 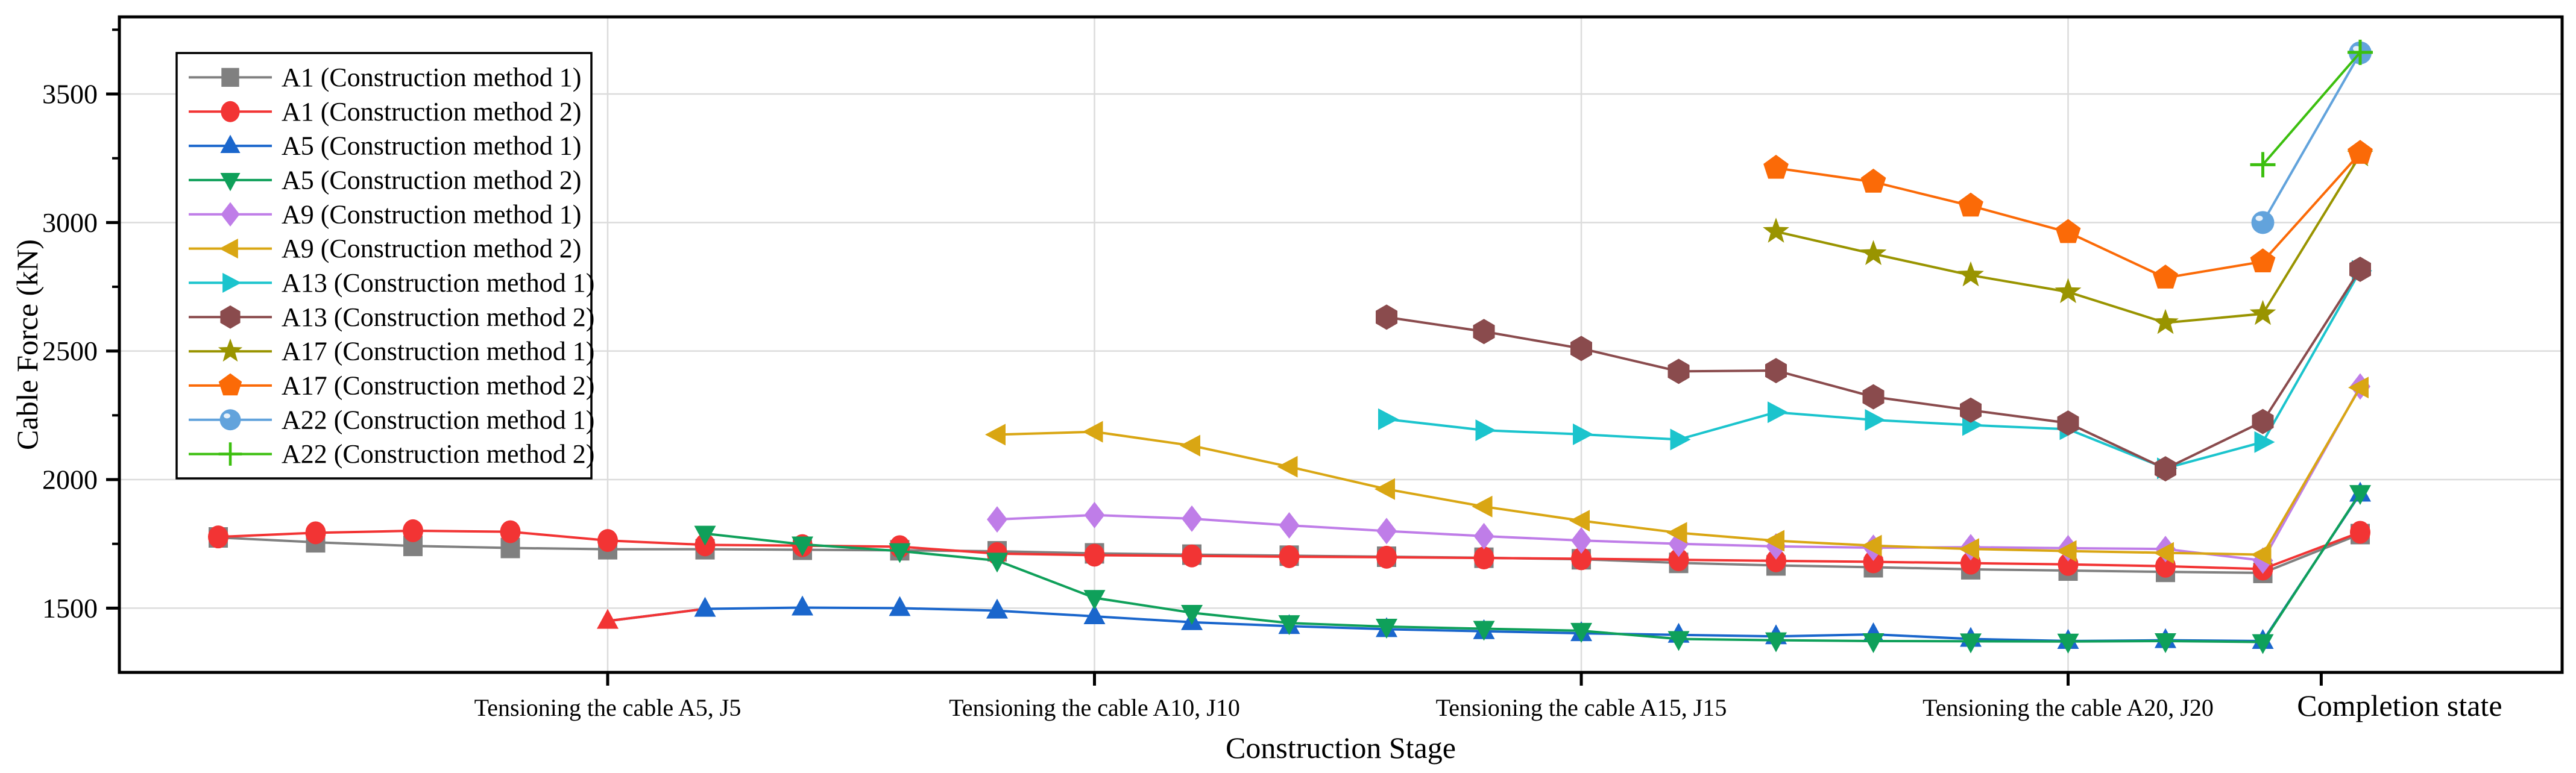 What do you see at coordinates (391, 351) in the screenshot?
I see `legend-item-a17-method-1: A17 (Construction method 1)` at bounding box center [391, 351].